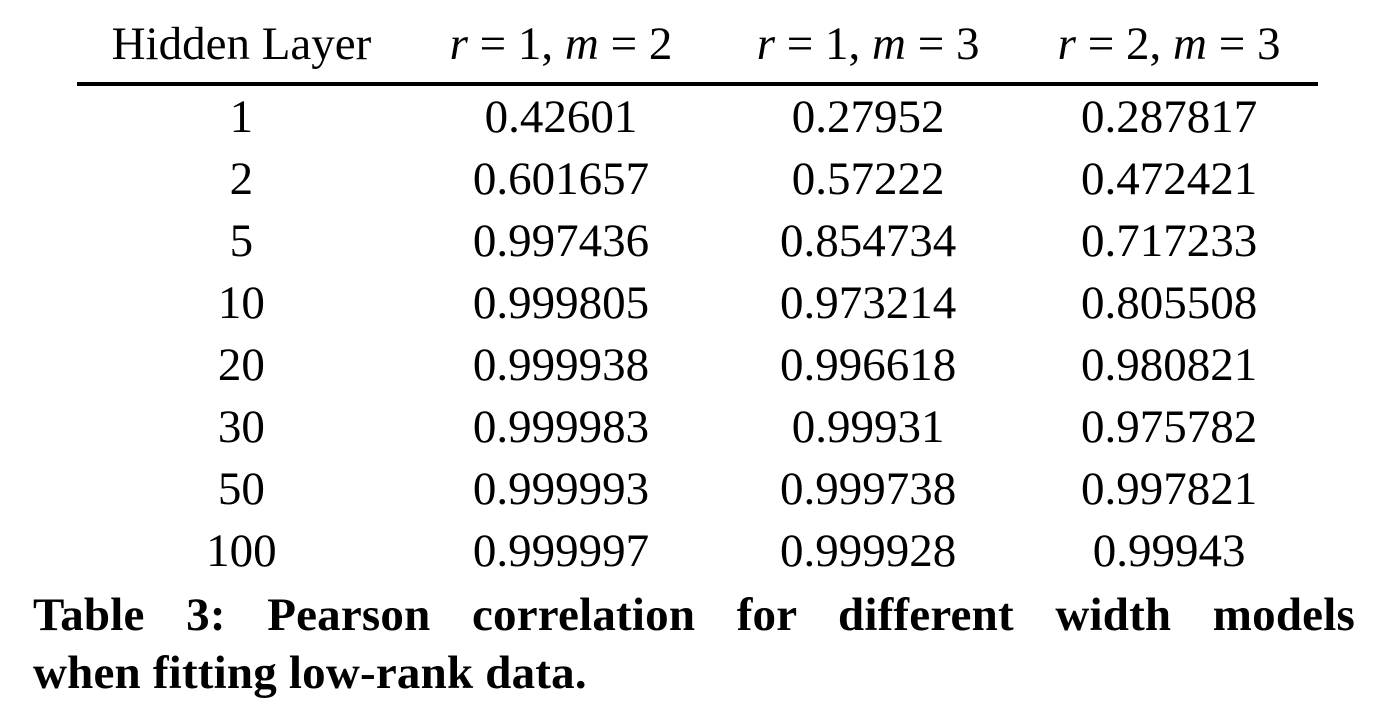 Image resolution: width=1376 pixels, height=708 pixels. Describe the element at coordinates (241, 303) in the screenshot. I see `hidden-layer-cell: 10` at that location.